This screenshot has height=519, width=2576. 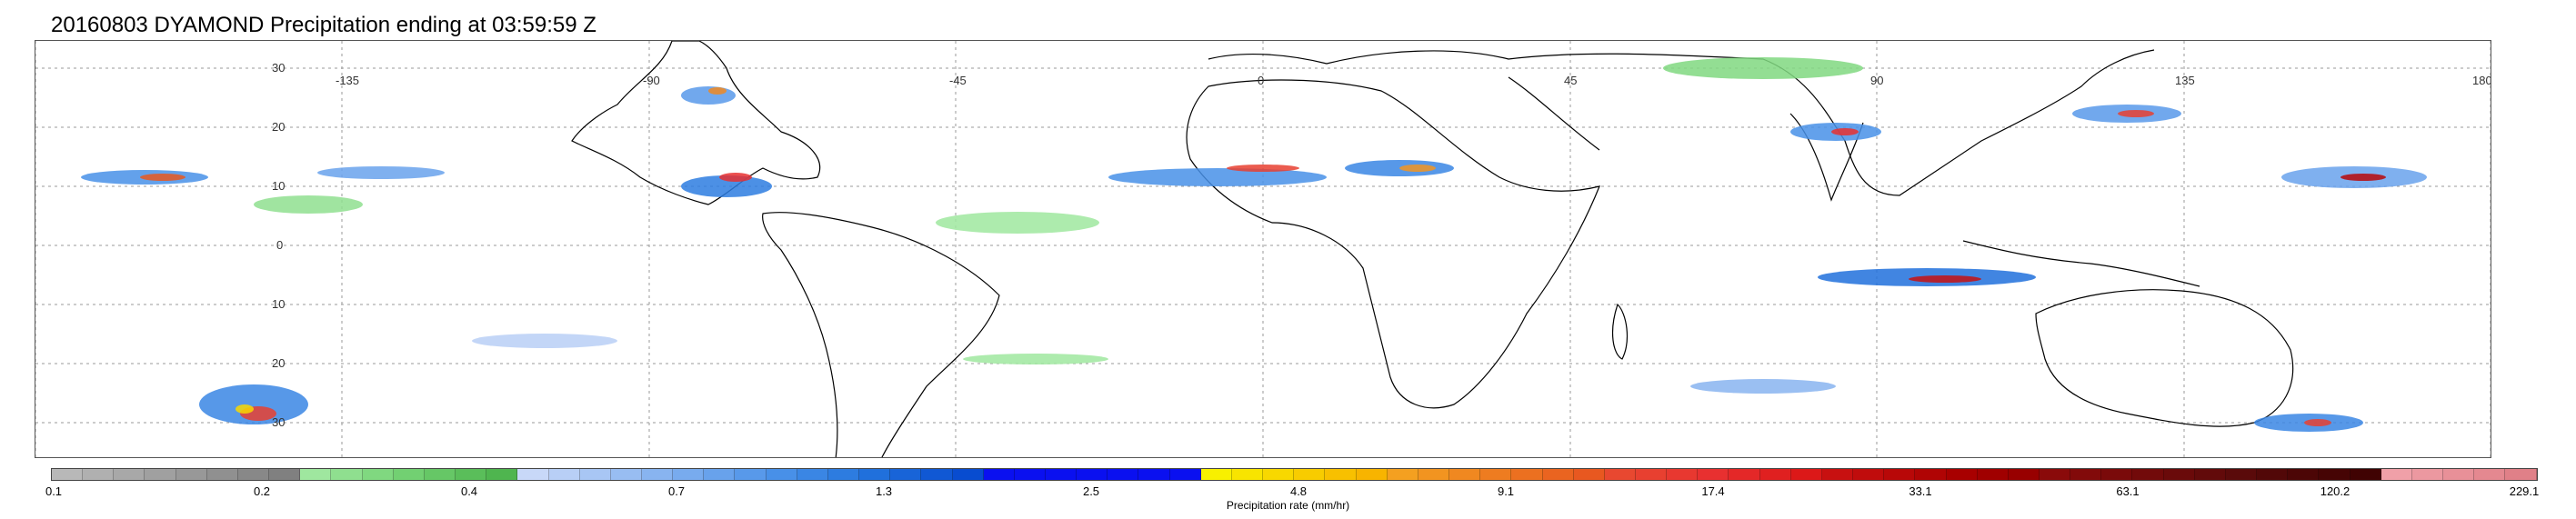 What do you see at coordinates (1261, 80) in the screenshot?
I see `lon-label: 0` at bounding box center [1261, 80].